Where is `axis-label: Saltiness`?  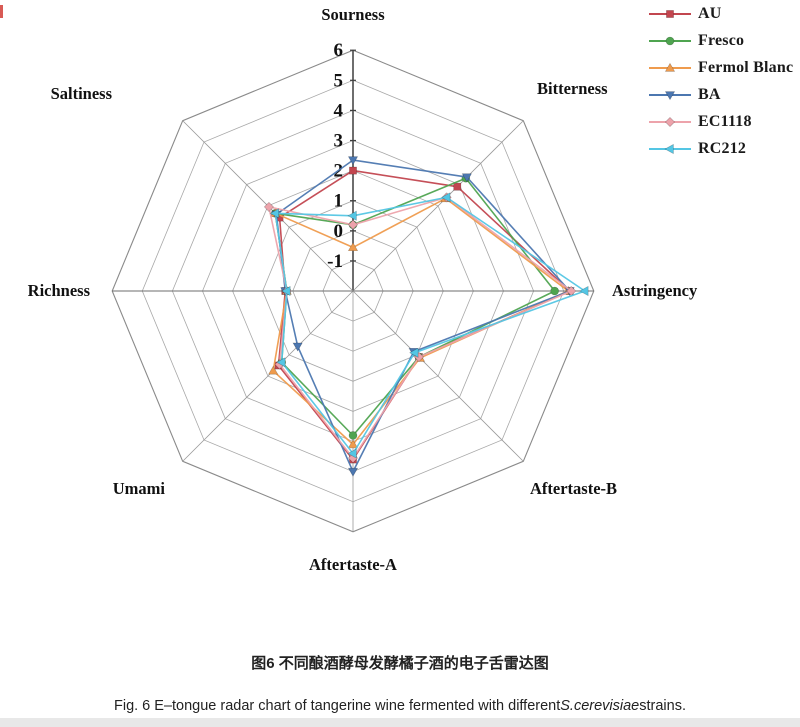
axis-label: Saltiness is located at coordinates (82, 93).